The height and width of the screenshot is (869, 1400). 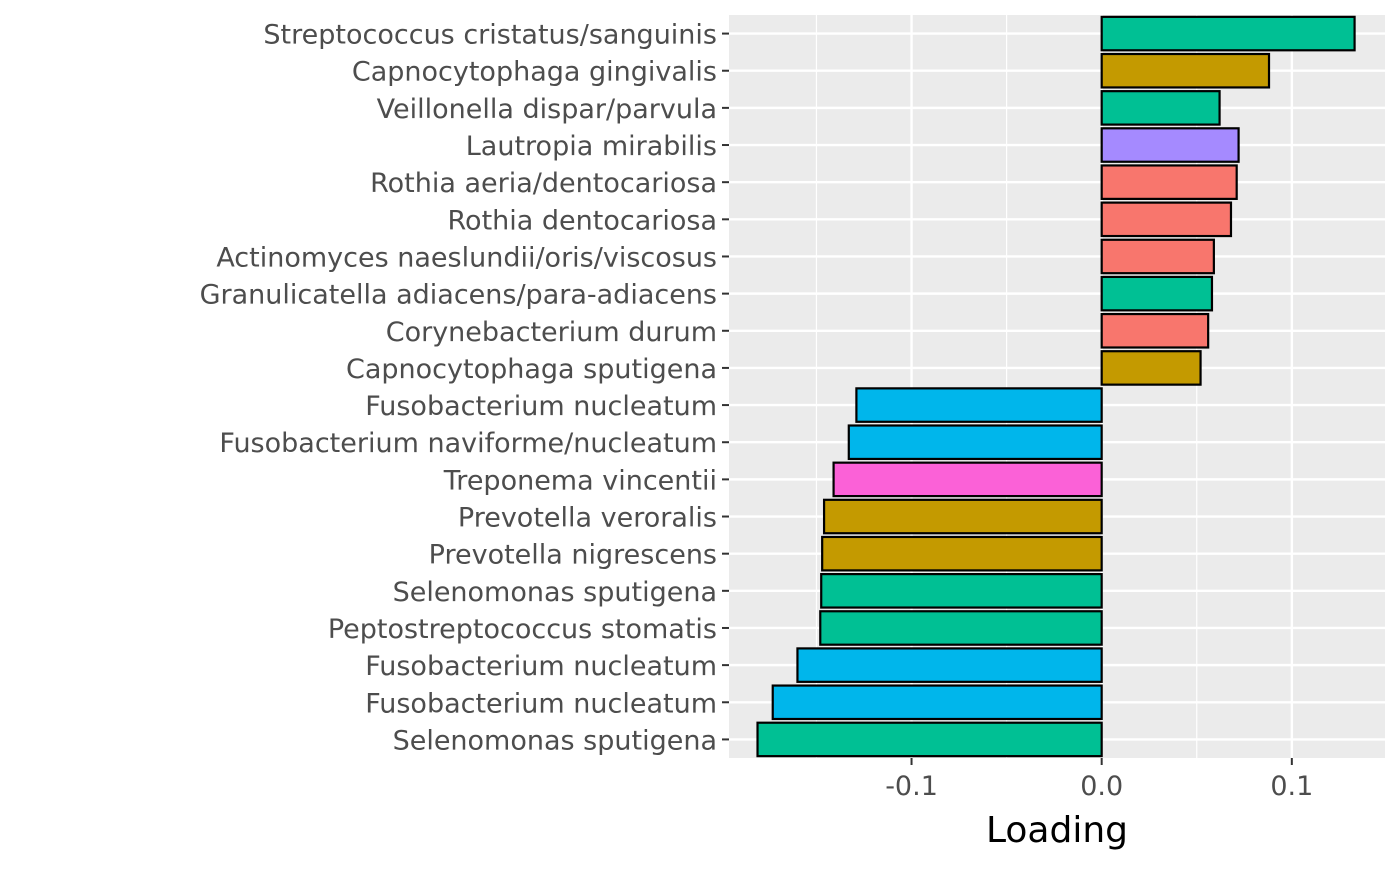 I want to click on x-axis-title: Loading, so click(x=1057, y=830).